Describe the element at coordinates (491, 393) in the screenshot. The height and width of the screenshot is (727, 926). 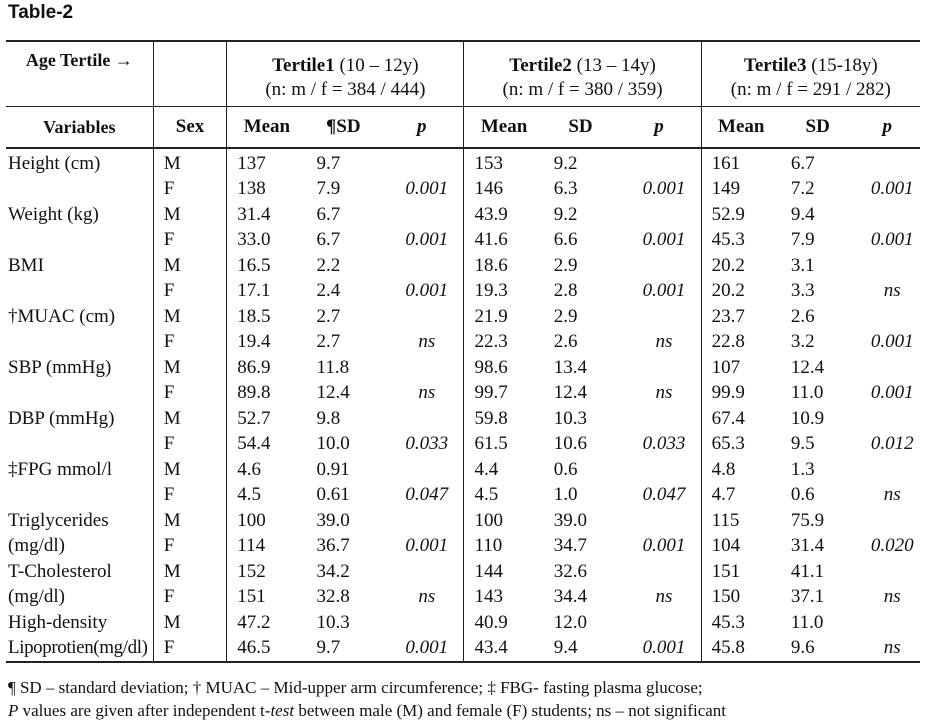
I see `mean-cell: 99.7` at that location.